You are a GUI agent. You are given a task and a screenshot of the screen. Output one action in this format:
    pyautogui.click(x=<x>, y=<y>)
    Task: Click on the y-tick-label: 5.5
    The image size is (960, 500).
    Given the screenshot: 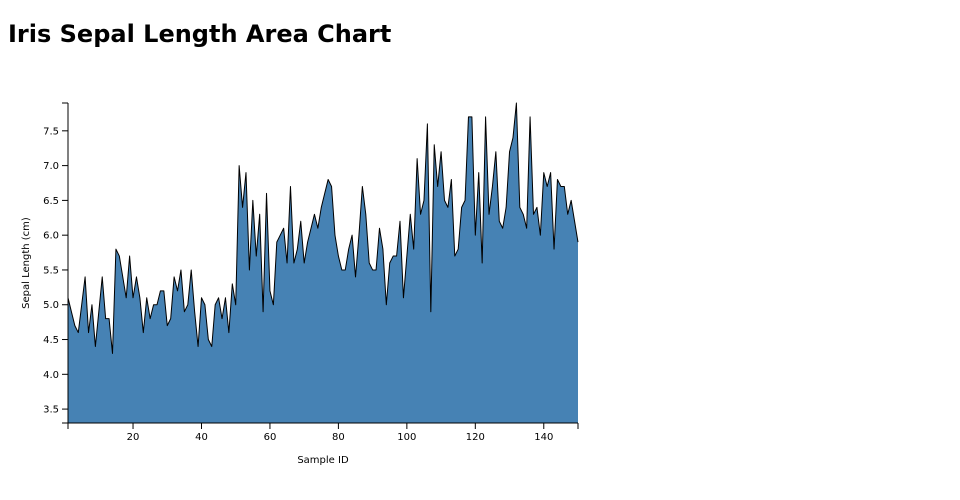 What is the action you would take?
    pyautogui.click(x=51, y=270)
    